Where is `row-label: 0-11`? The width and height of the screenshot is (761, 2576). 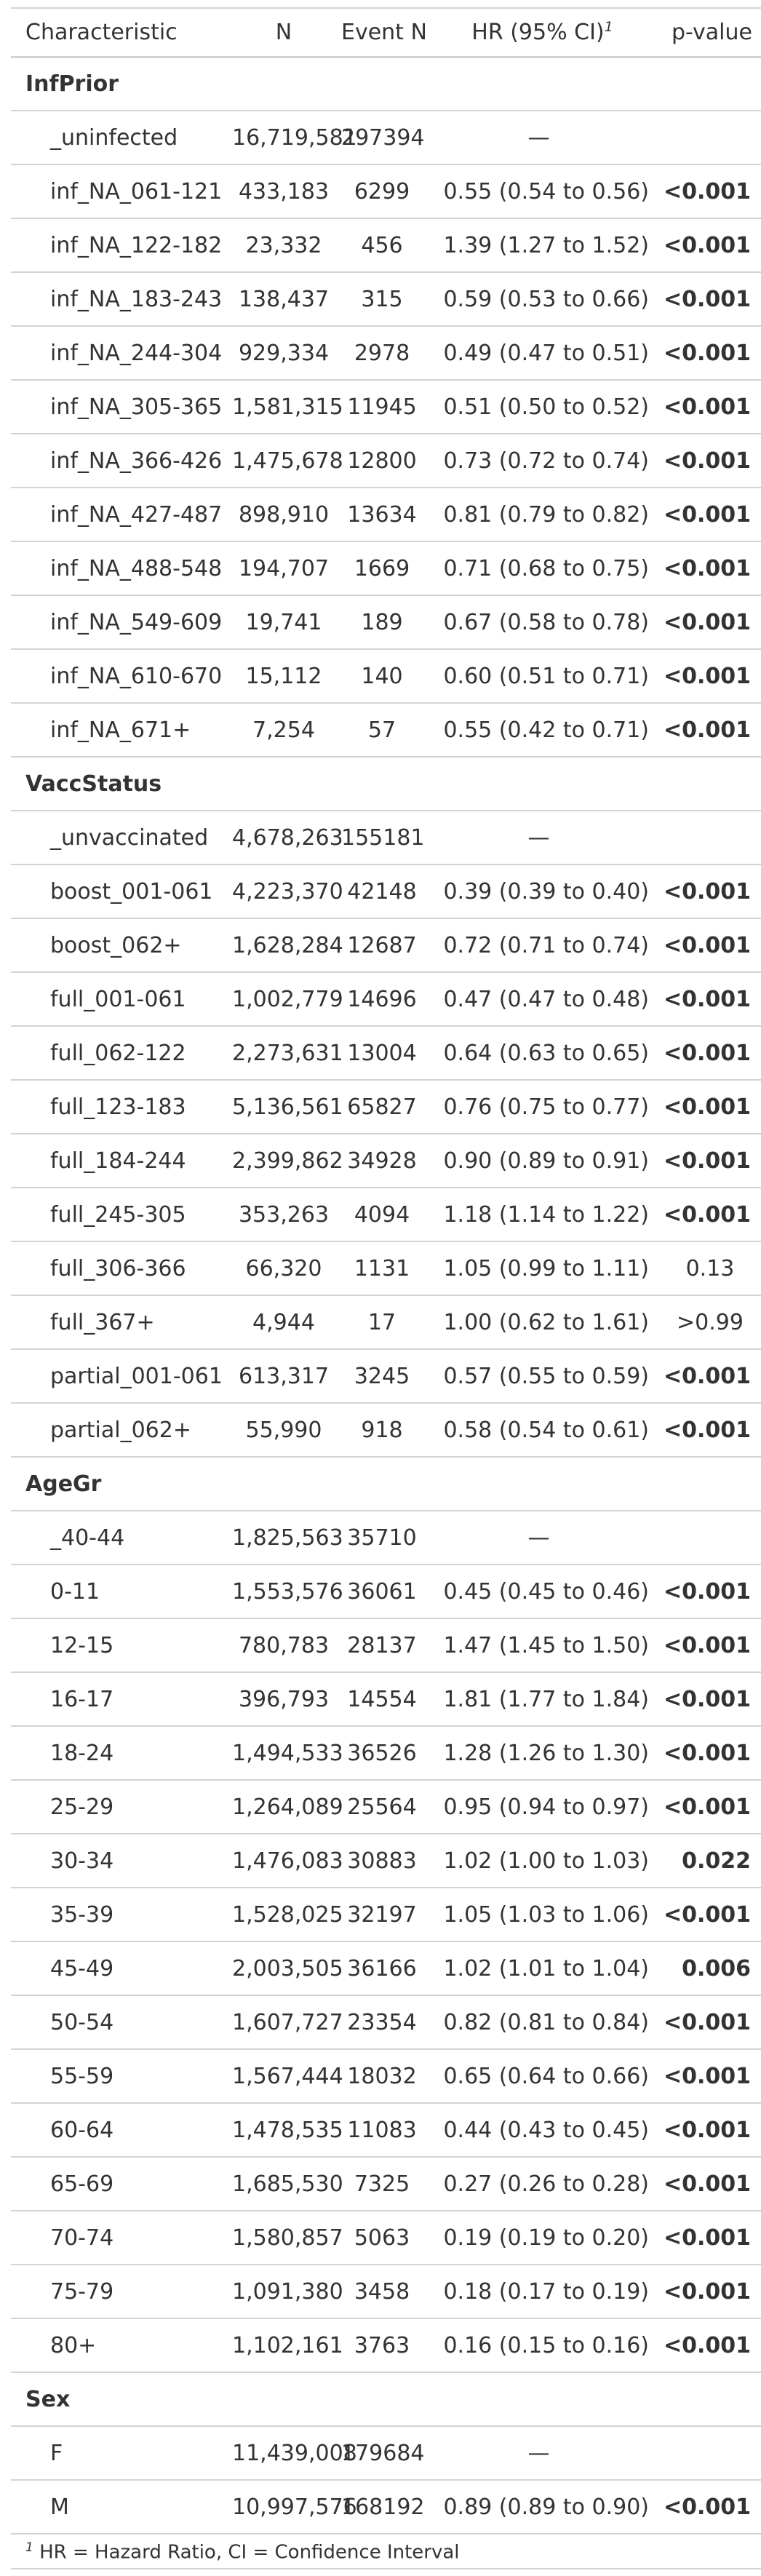
row-label: 0-11 is located at coordinates (120, 1592).